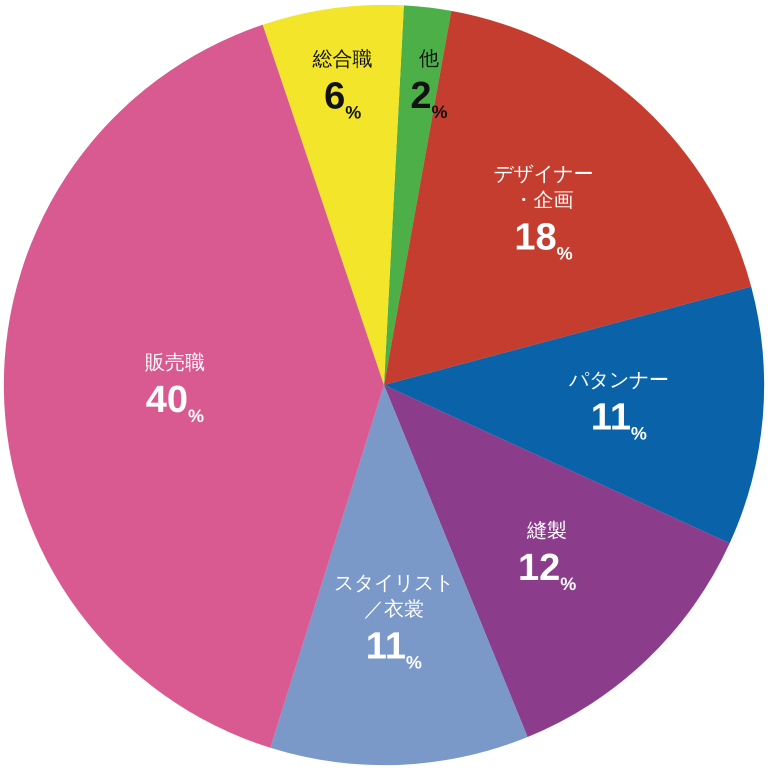 The width and height of the screenshot is (768, 770). I want to click on slice-label: 販売職, so click(174, 362).